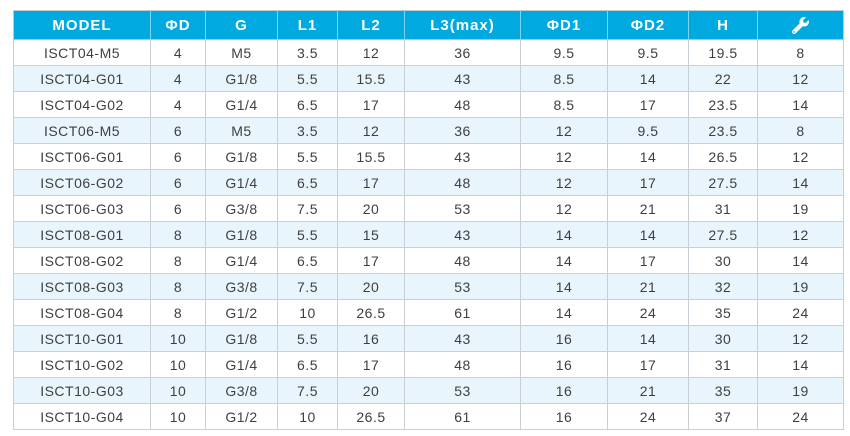 Image resolution: width=850 pixels, height=436 pixels. Describe the element at coordinates (82, 130) in the screenshot. I see `cell-model: ISCT06-M5` at that location.